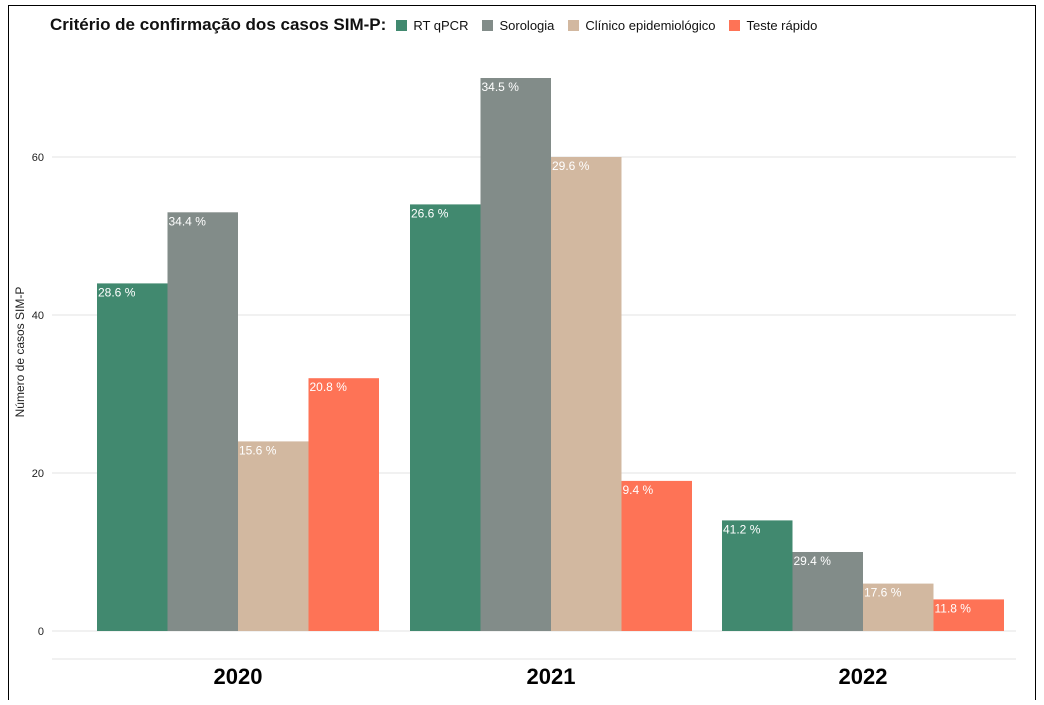 The width and height of the screenshot is (1044, 705). I want to click on legend-label-rt-qpcr: RT qPCR, so click(441, 25).